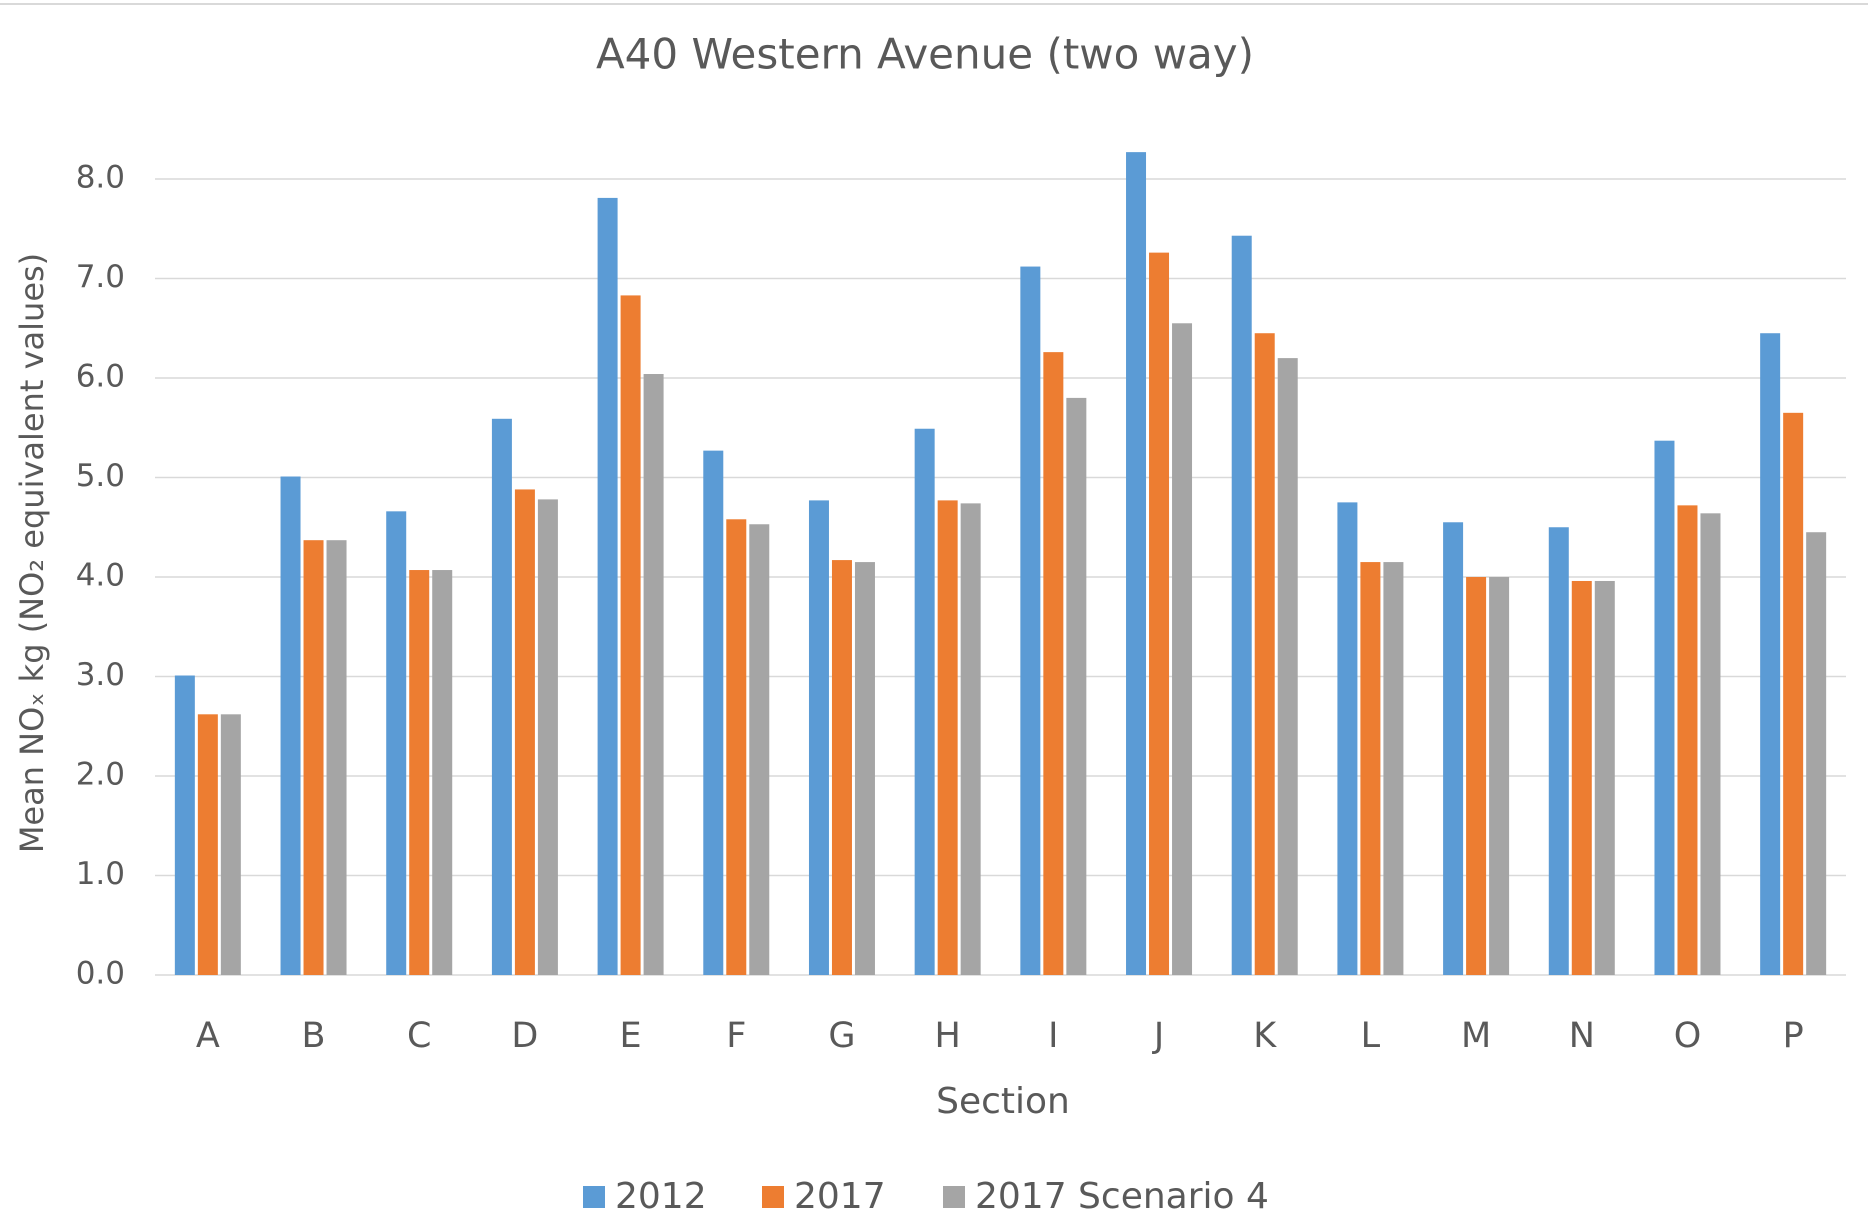  Describe the element at coordinates (100, 178) in the screenshot. I see `y-tick-label: 8.0` at that location.